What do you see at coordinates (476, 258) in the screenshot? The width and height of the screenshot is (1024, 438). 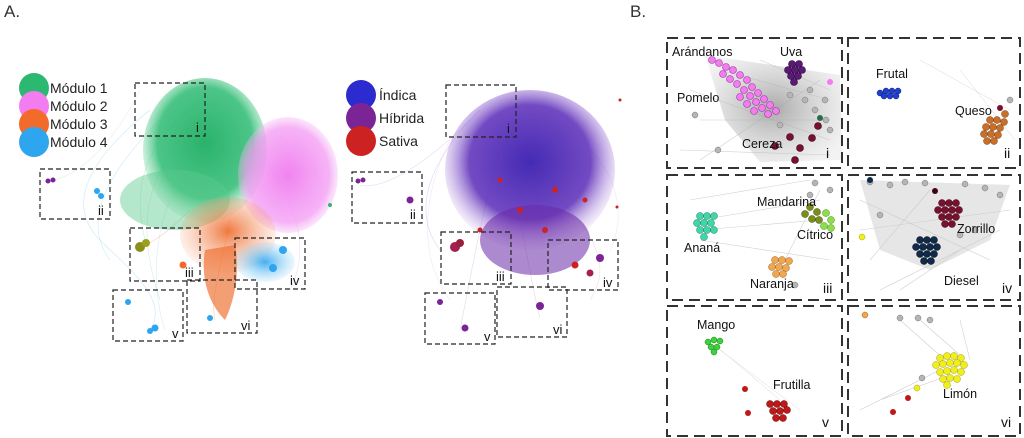 I see `region-box-iii-types` at bounding box center [476, 258].